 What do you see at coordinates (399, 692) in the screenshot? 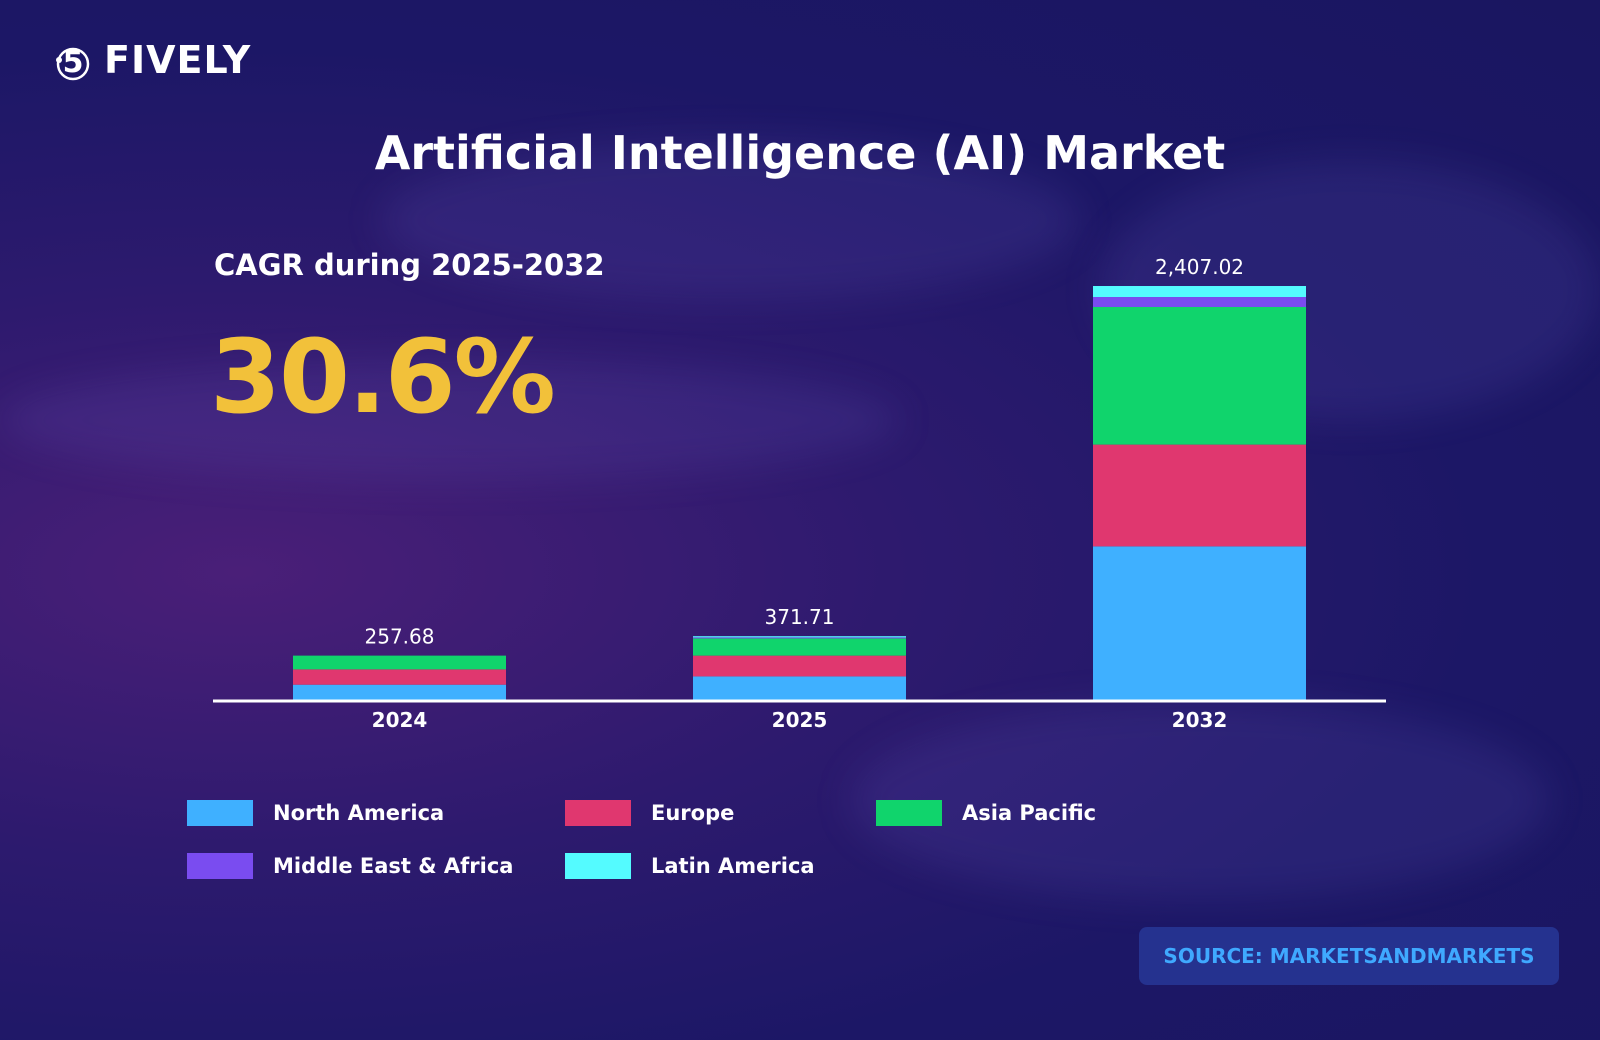
I see `bar-segment-2024-north-america` at bounding box center [399, 692].